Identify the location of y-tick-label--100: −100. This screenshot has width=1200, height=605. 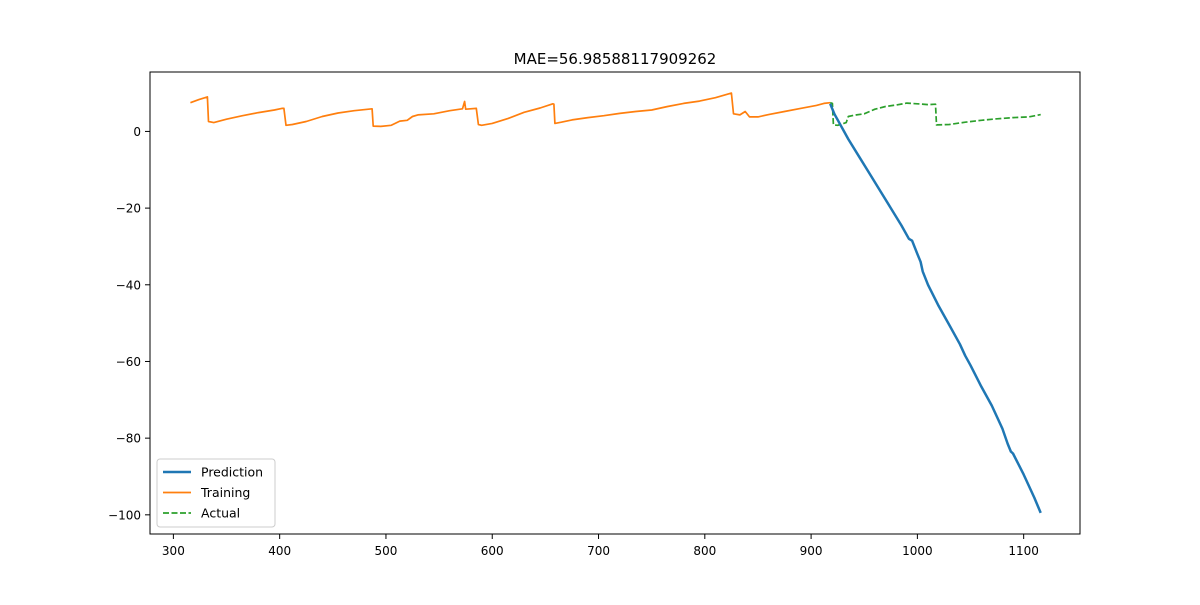
(124, 515).